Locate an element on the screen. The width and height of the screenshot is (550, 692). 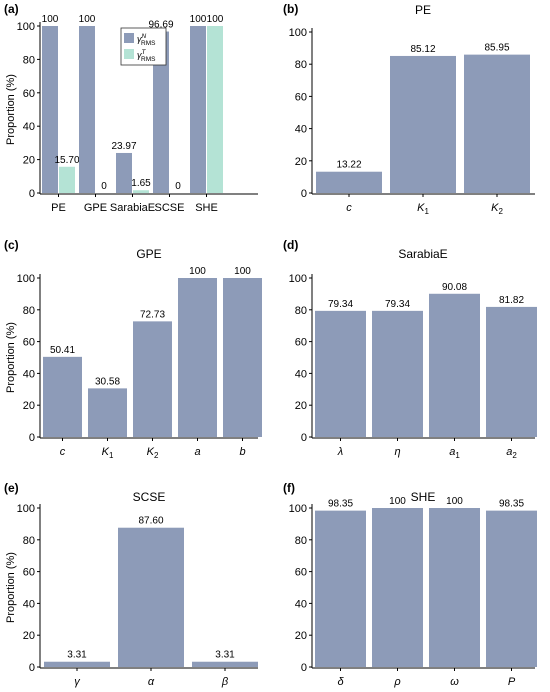
x-tick-label: SHE is located at coordinates (206, 208).